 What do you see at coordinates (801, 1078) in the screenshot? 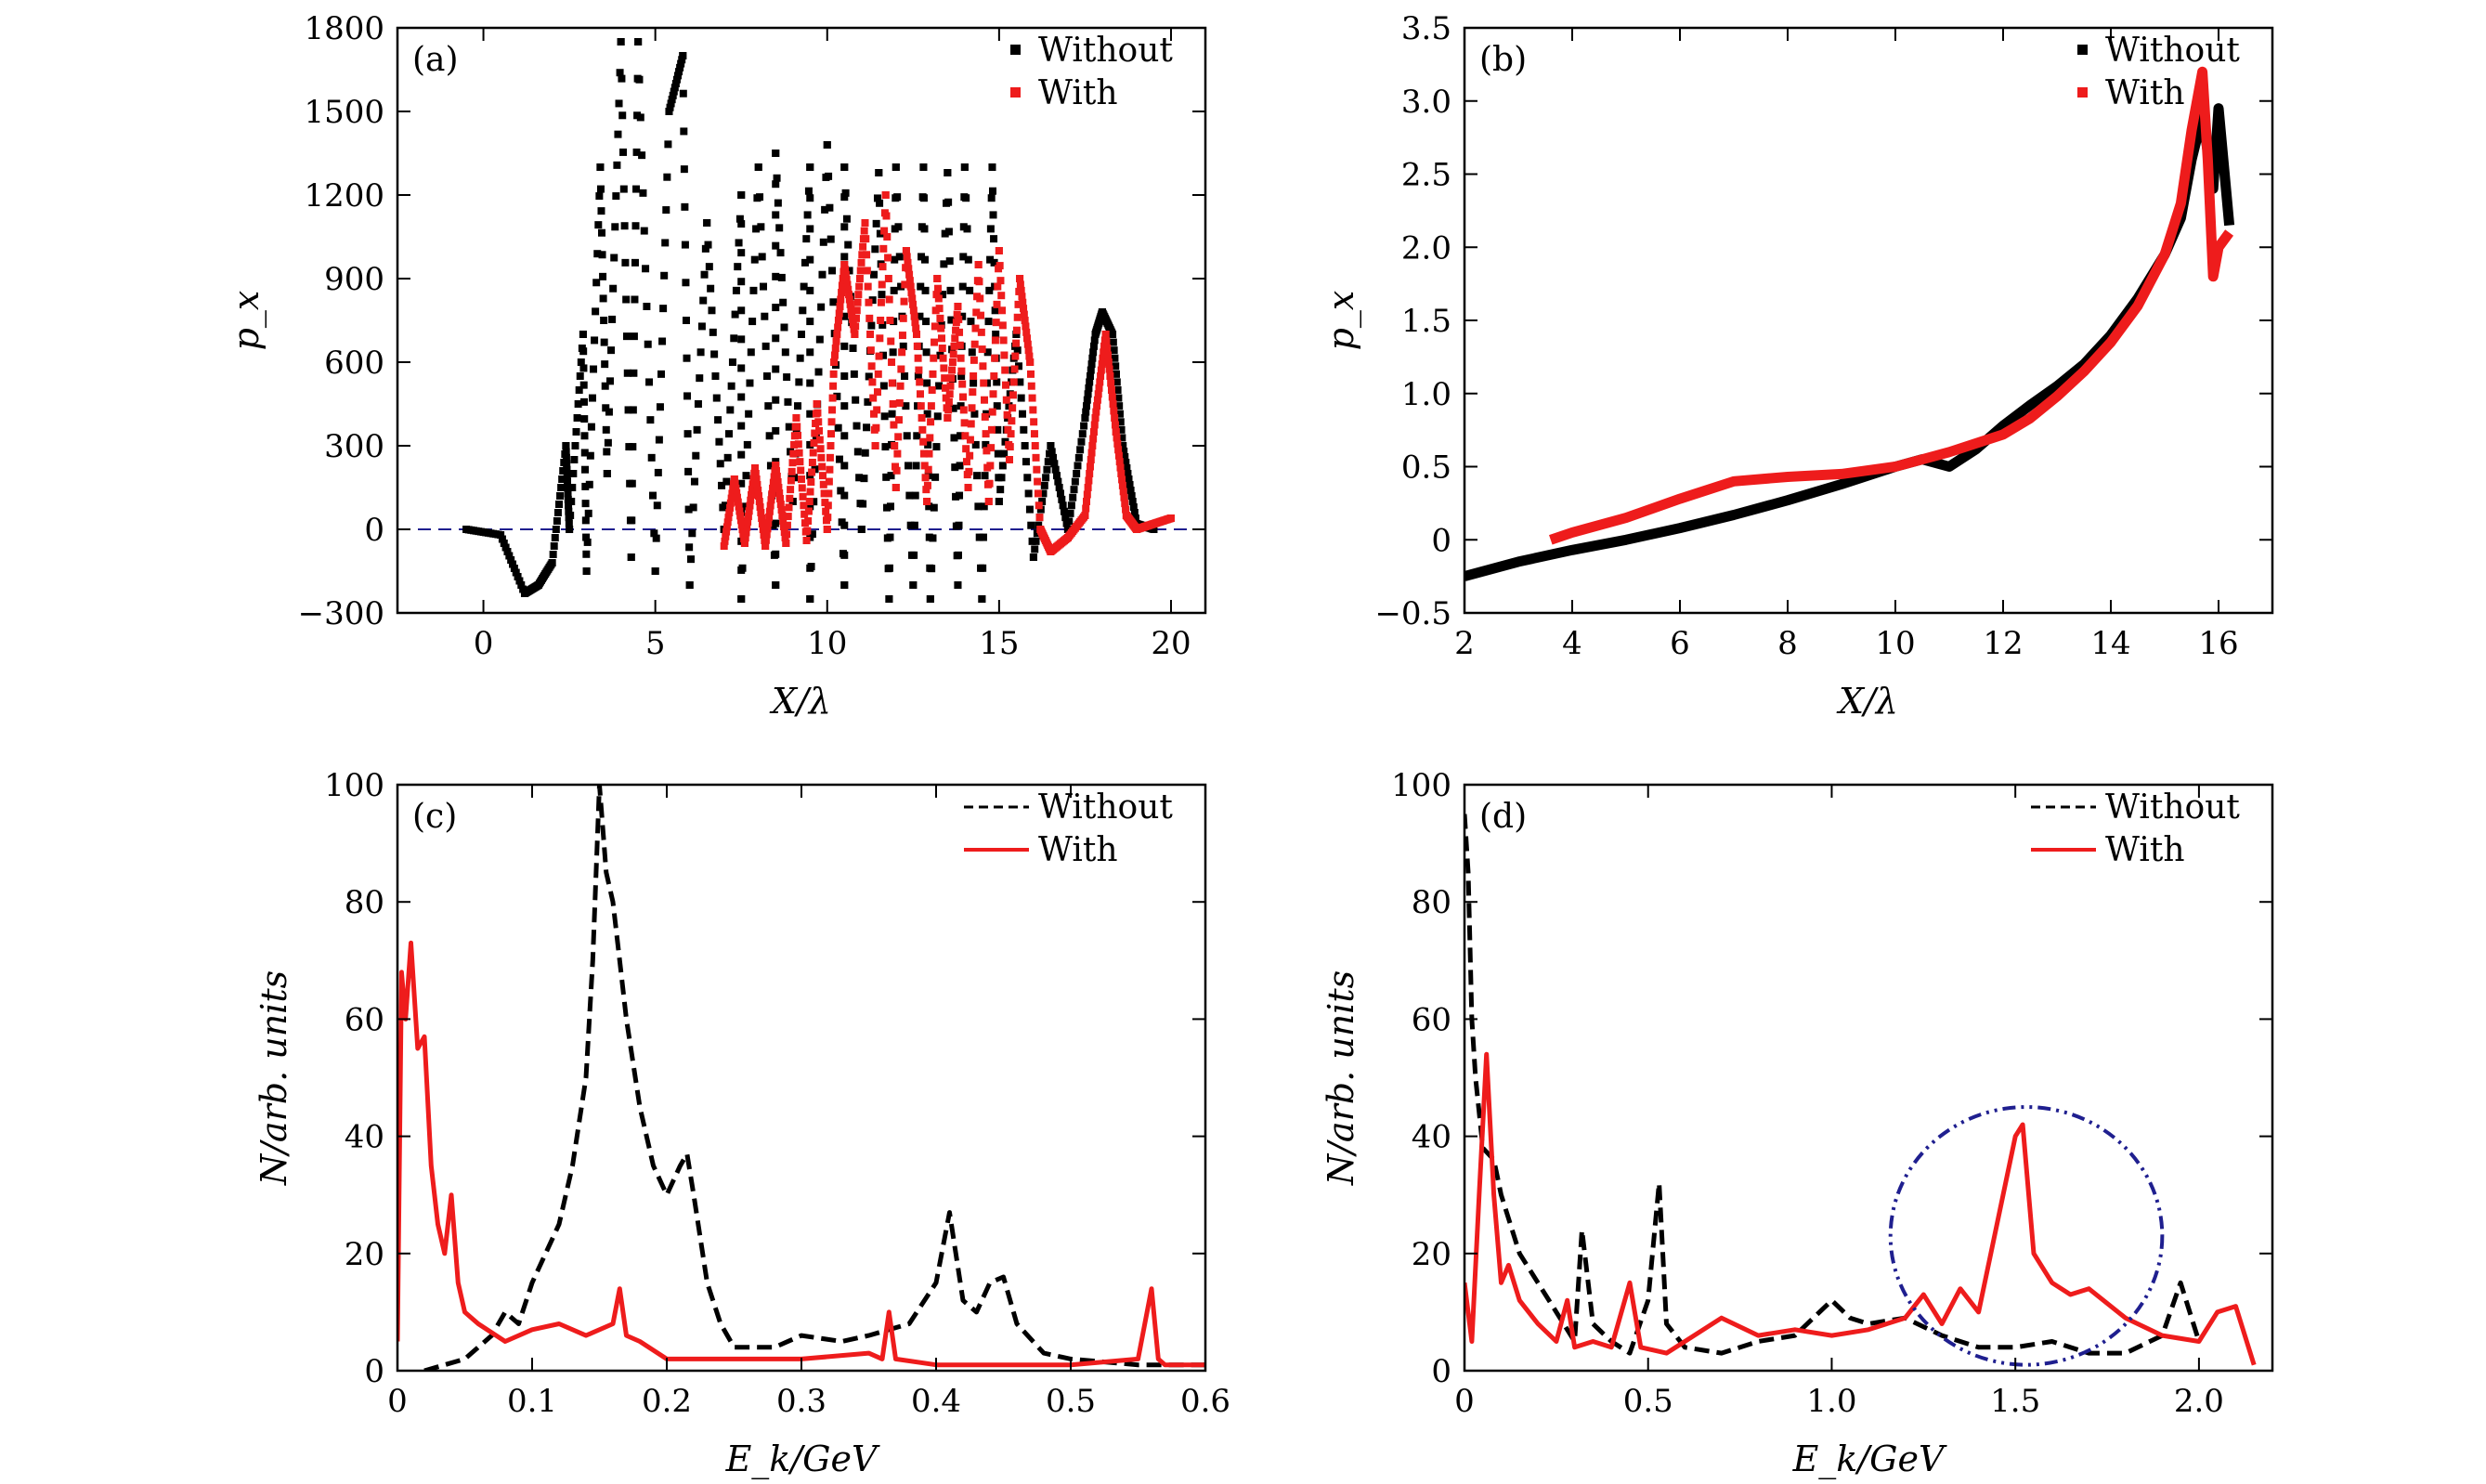
I see `plot-area` at bounding box center [801, 1078].